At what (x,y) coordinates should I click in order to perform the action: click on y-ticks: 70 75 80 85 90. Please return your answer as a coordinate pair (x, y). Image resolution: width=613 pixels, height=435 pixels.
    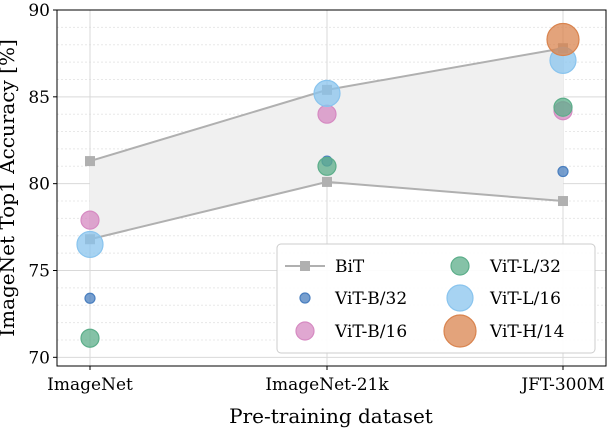
    Looking at the image, I should click on (42, 184).